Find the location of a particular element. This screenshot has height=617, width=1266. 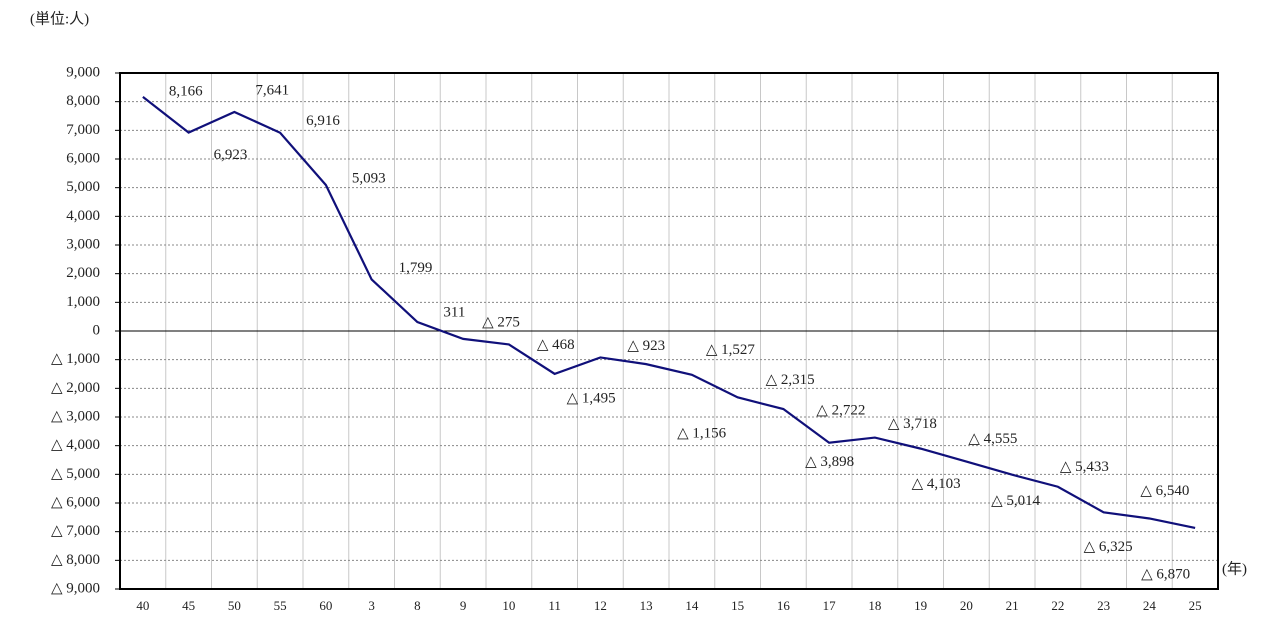

data-label: △ 4,103 is located at coordinates (936, 484).